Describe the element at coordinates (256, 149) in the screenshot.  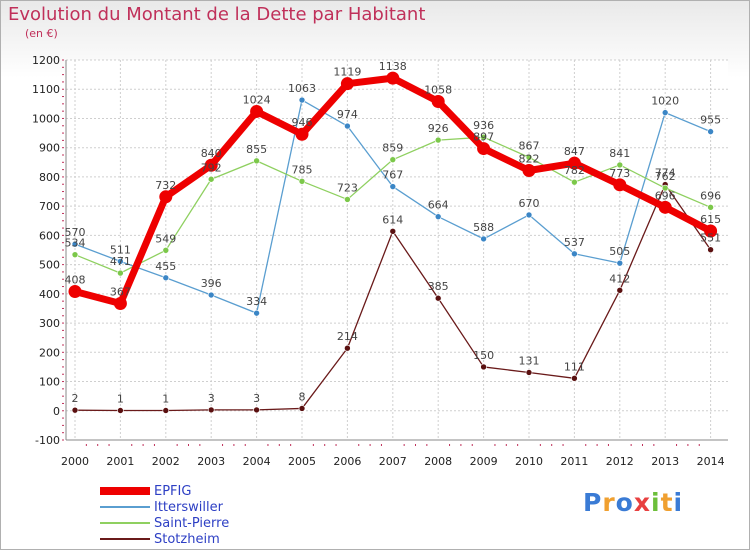
I see `data-label-saint-pierre: 855` at that location.